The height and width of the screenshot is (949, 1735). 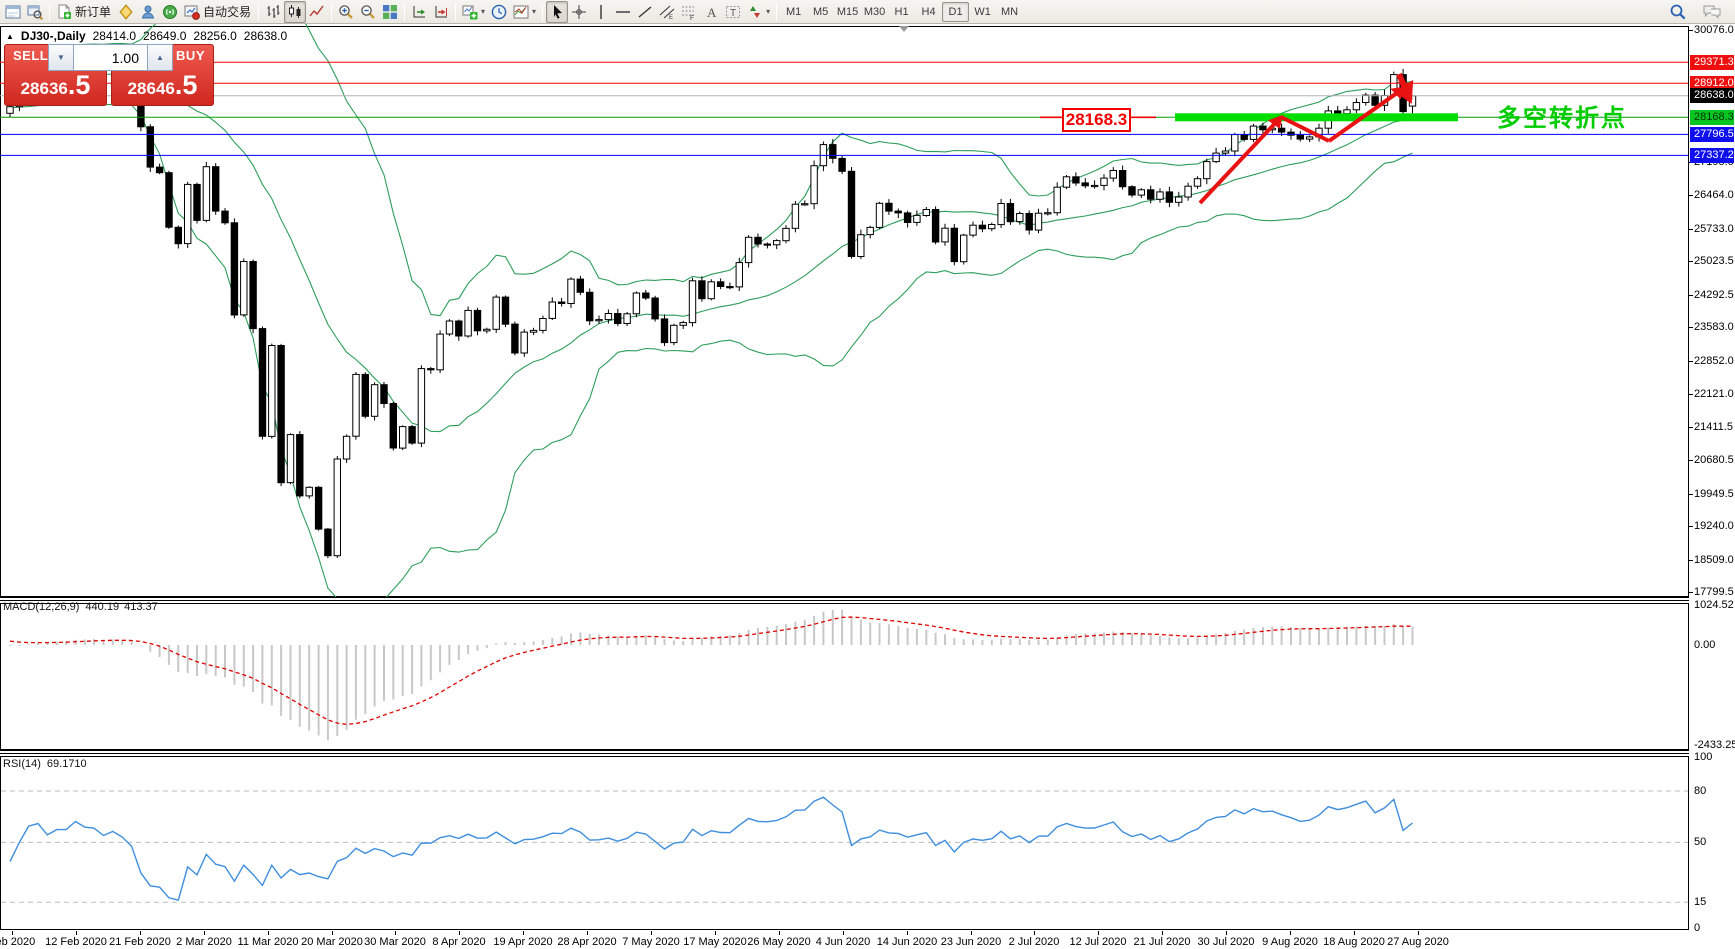 I want to click on indicators-button: ▾, so click(x=473, y=12).